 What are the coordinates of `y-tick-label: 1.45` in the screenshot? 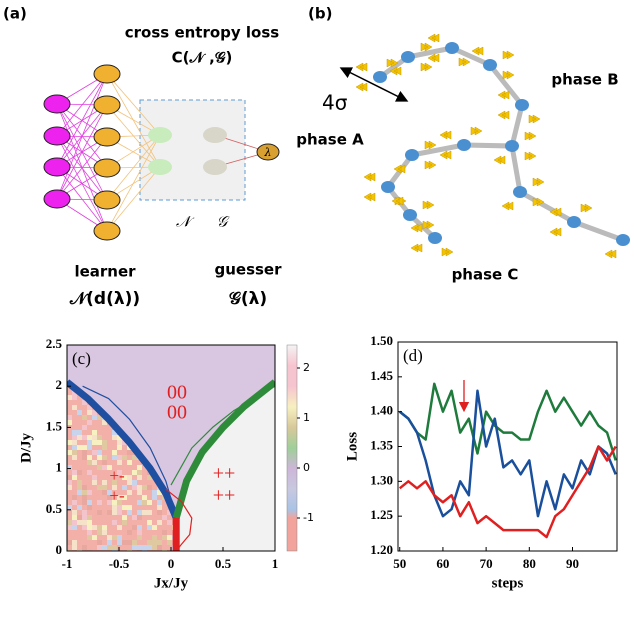 It's located at (381, 375).